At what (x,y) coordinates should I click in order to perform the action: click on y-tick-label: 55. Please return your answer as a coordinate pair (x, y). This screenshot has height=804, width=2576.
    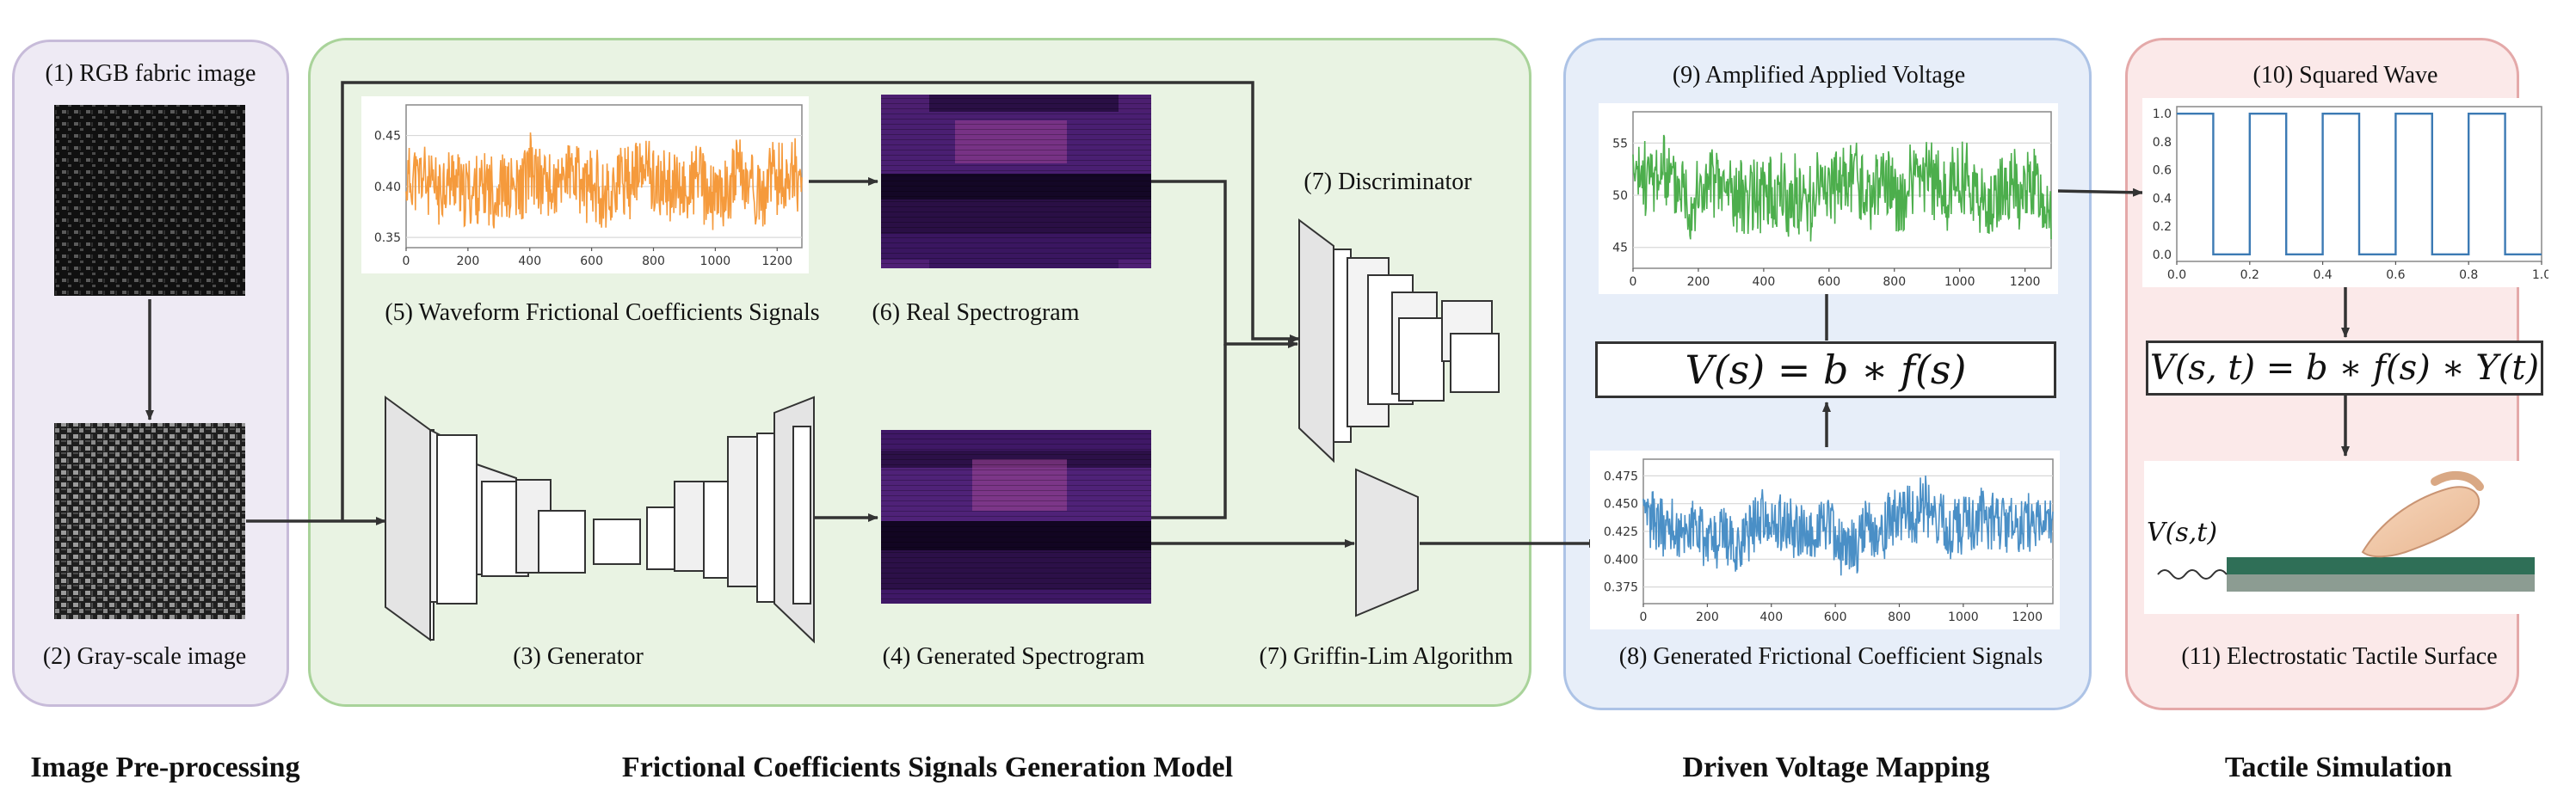
    Looking at the image, I should click on (1620, 143).